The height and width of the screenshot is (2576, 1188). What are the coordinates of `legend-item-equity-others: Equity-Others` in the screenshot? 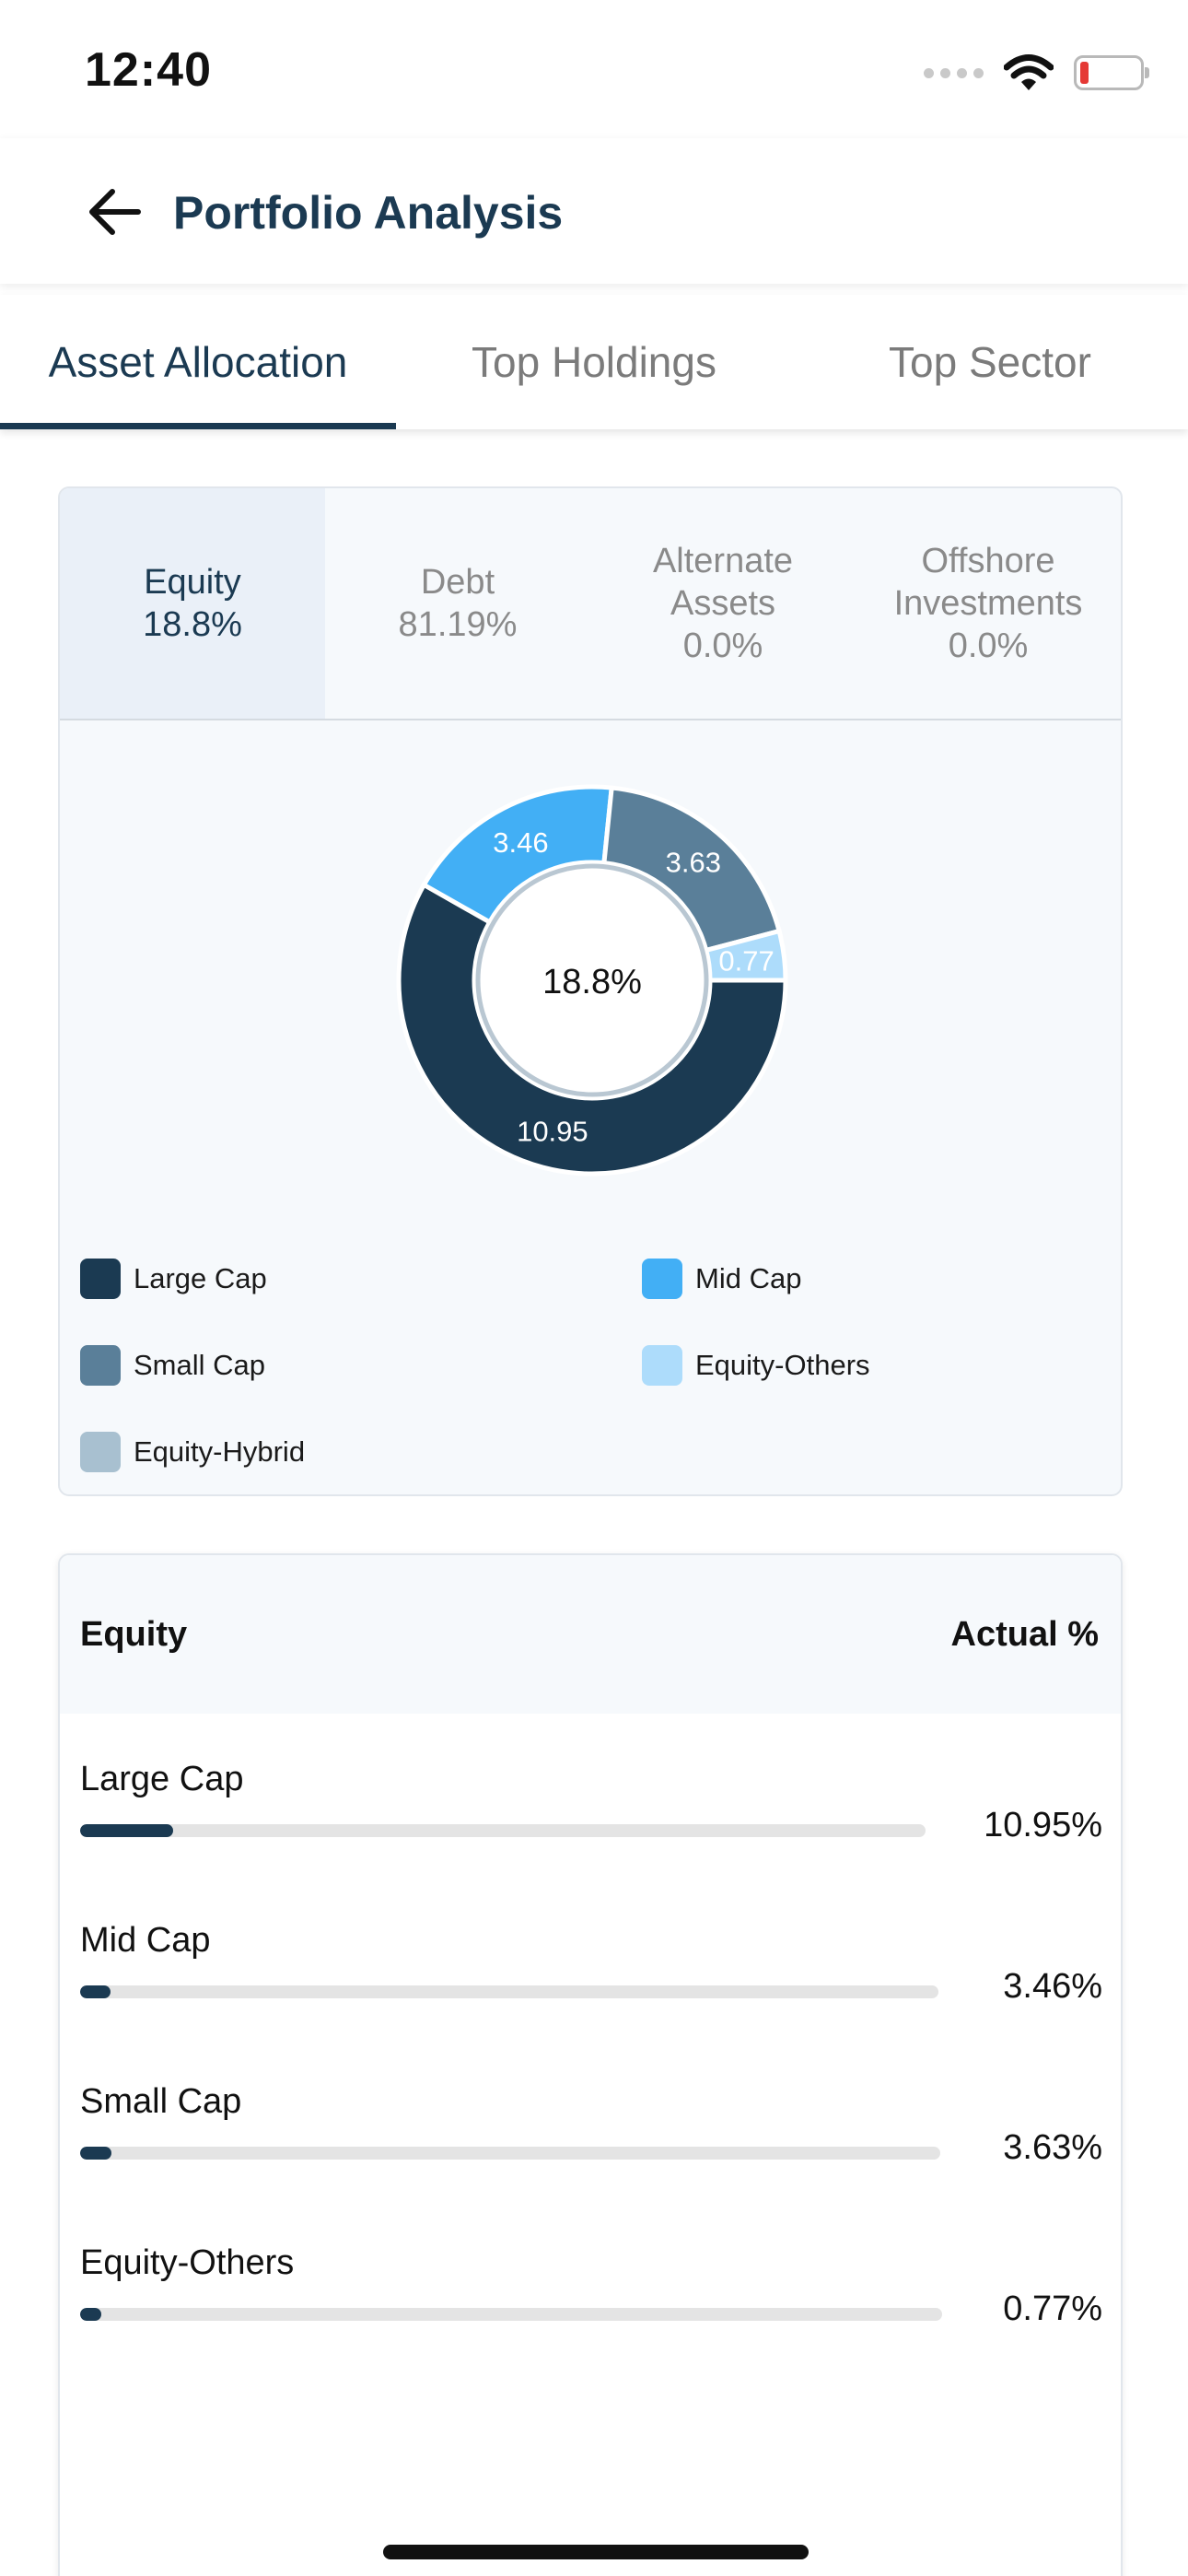 It's located at (756, 1365).